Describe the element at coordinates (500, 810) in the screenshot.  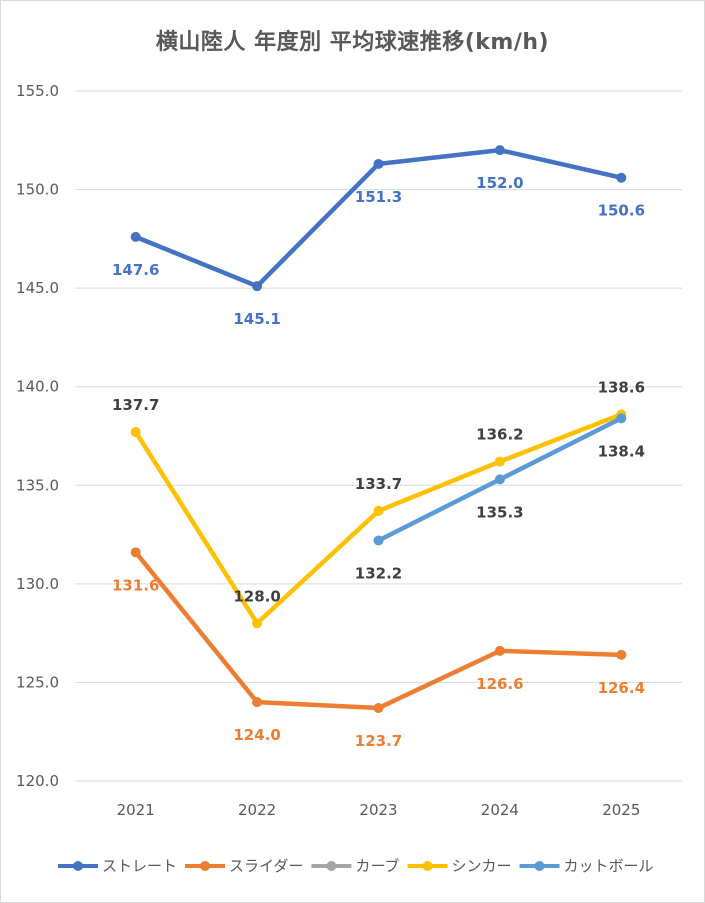
I see `x-tick-label: 2024` at that location.